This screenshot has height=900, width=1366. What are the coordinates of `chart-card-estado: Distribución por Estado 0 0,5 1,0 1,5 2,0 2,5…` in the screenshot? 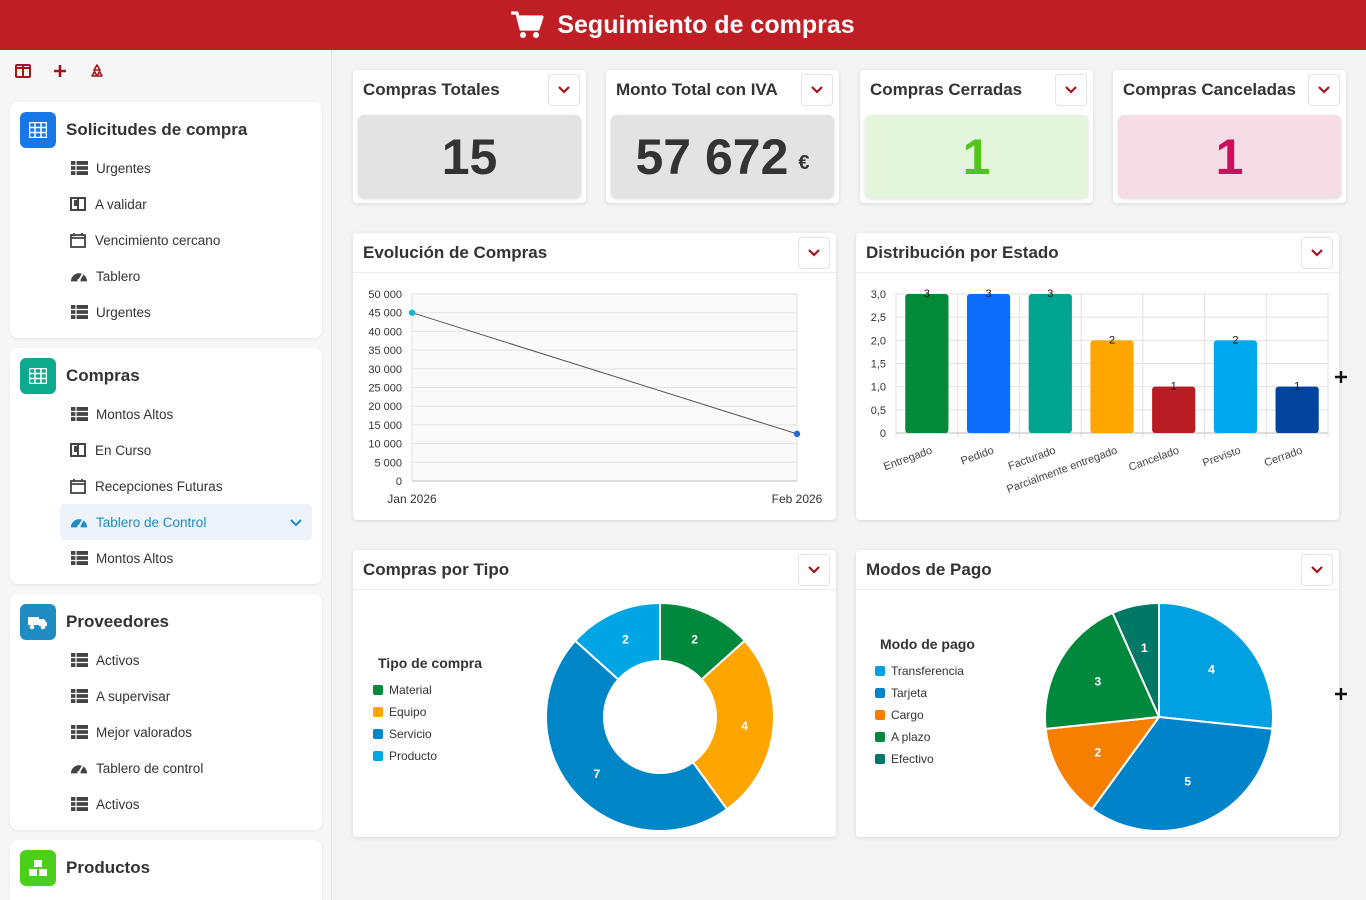 It's located at (1097, 376).